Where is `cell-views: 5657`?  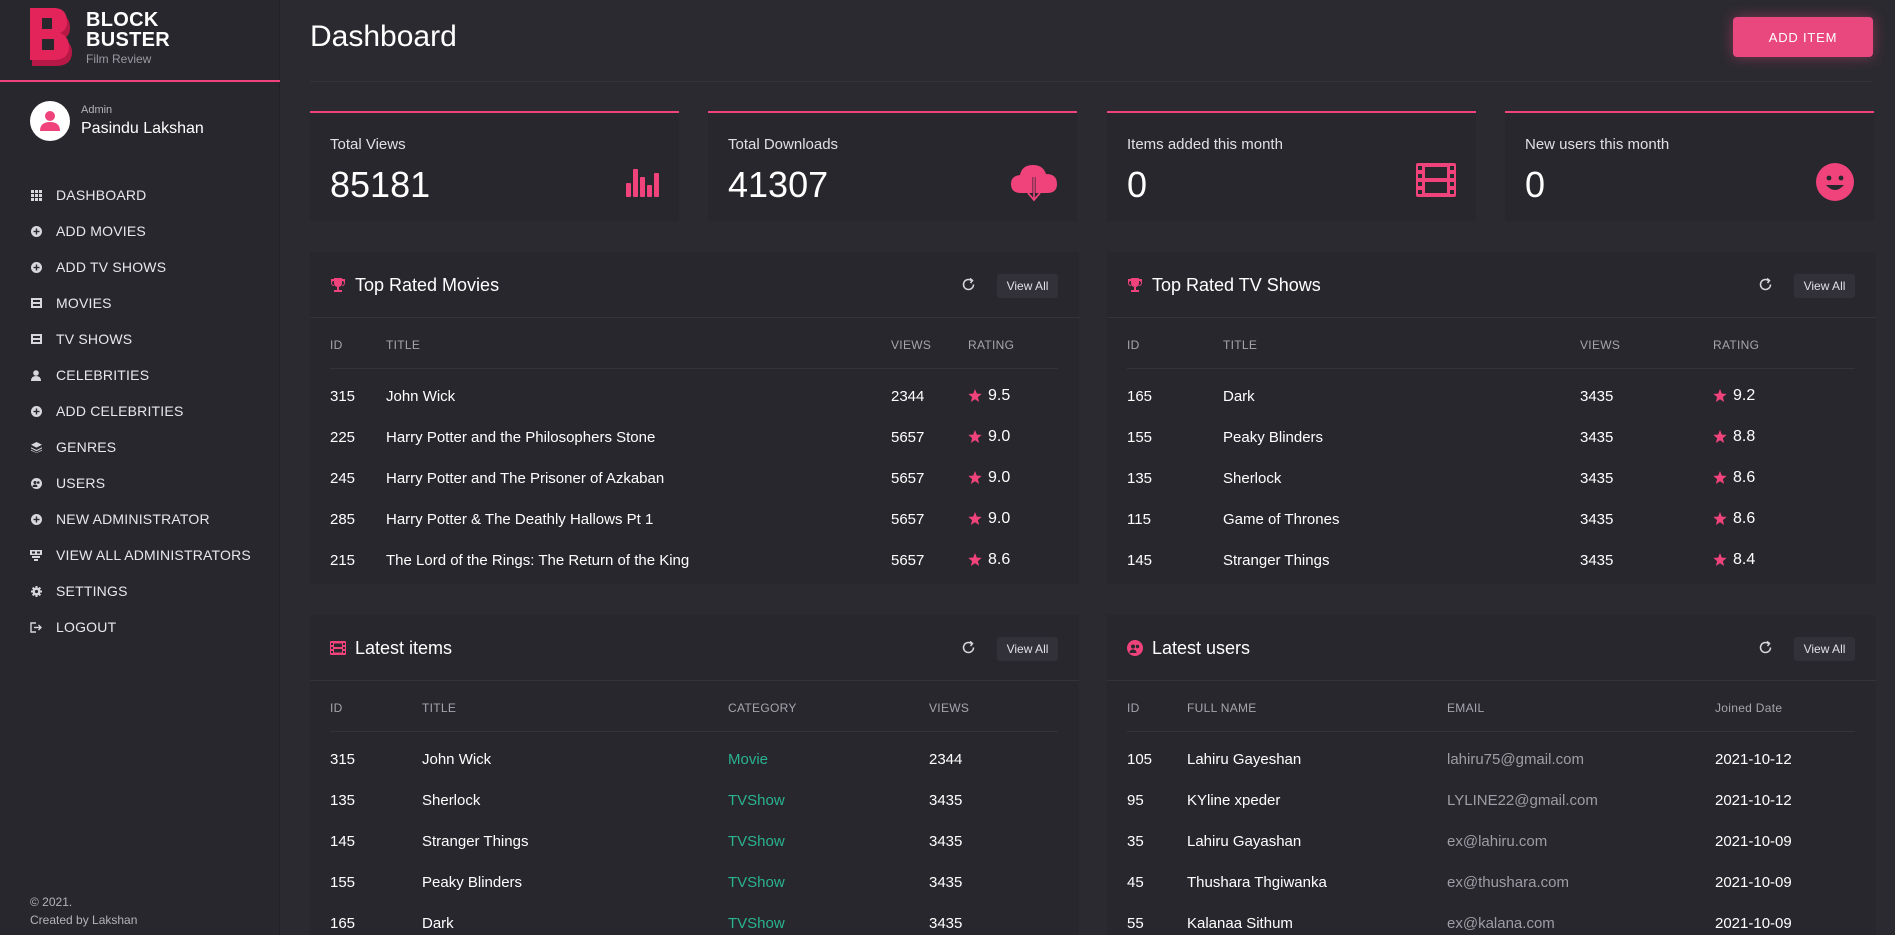 cell-views: 5657 is located at coordinates (908, 478).